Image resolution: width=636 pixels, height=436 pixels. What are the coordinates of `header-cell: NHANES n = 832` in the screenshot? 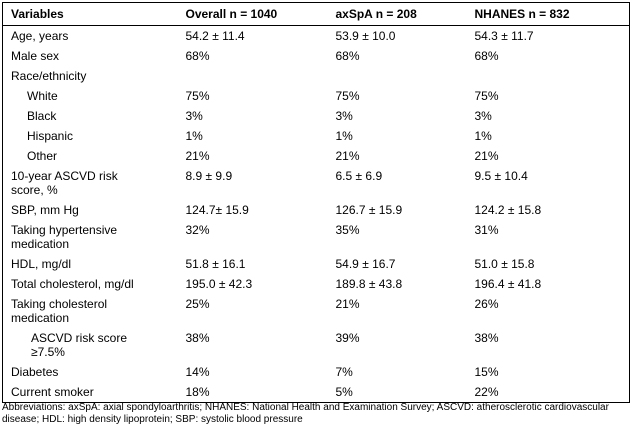 It's located at (548, 14).